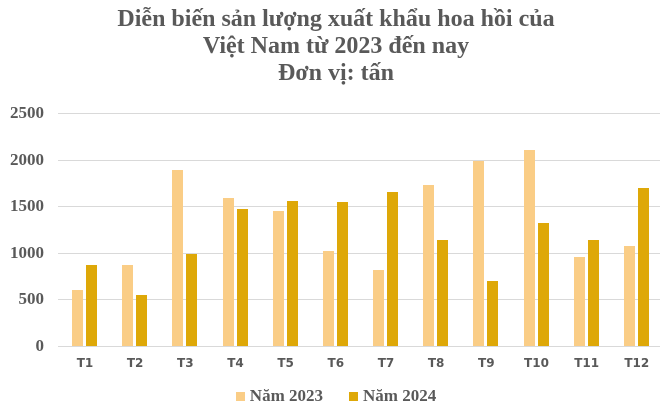 This screenshot has height=417, width=672. I want to click on bar-T4-Năm-2023, so click(228, 271).